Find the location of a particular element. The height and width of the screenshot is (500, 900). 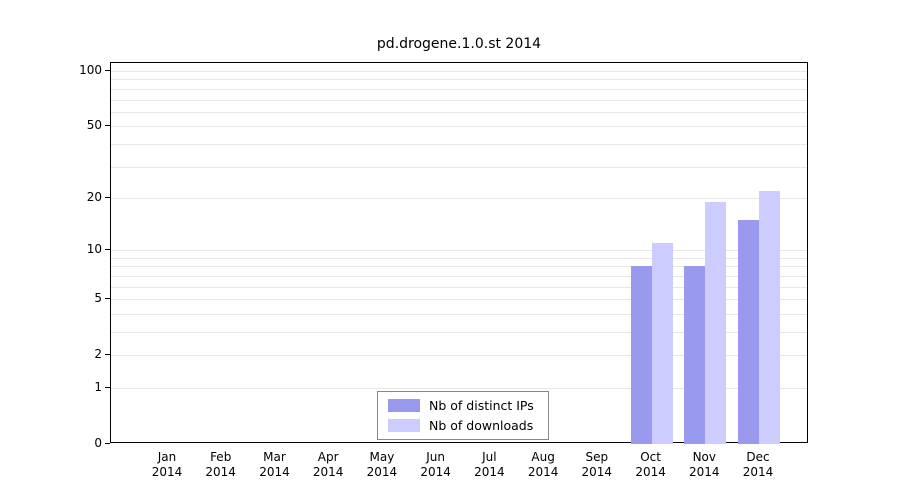

bar-nb-of-downloads-dec-2014 is located at coordinates (769, 317).